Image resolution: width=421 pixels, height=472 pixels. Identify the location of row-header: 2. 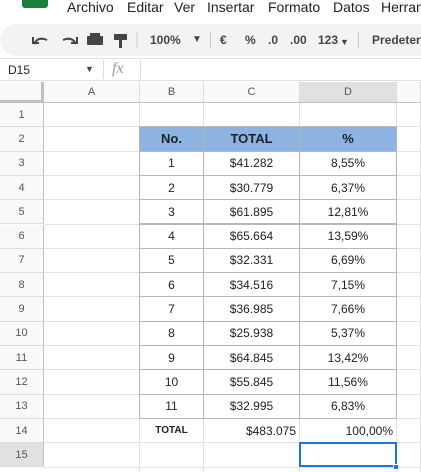
(22, 139).